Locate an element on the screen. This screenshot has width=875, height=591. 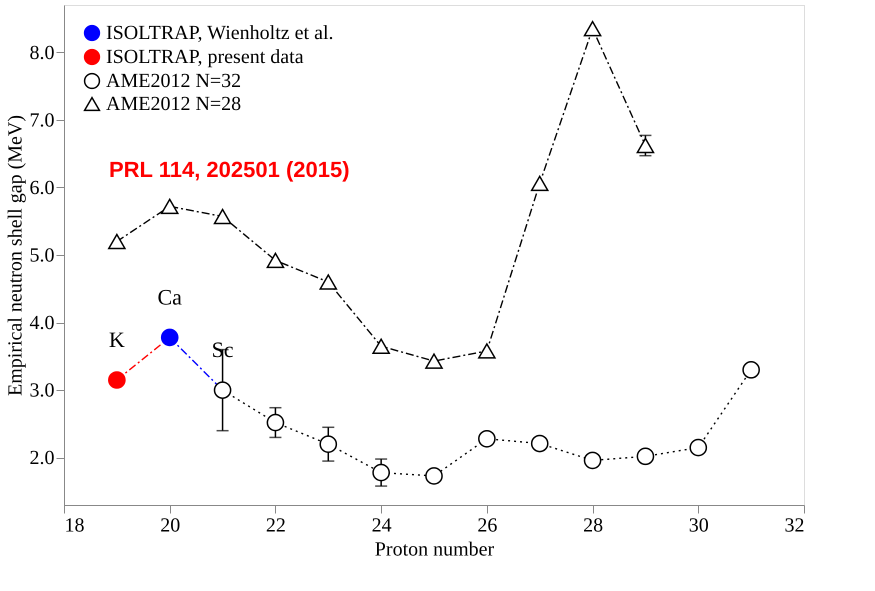
x-tick-label: 32 is located at coordinates (794, 525).